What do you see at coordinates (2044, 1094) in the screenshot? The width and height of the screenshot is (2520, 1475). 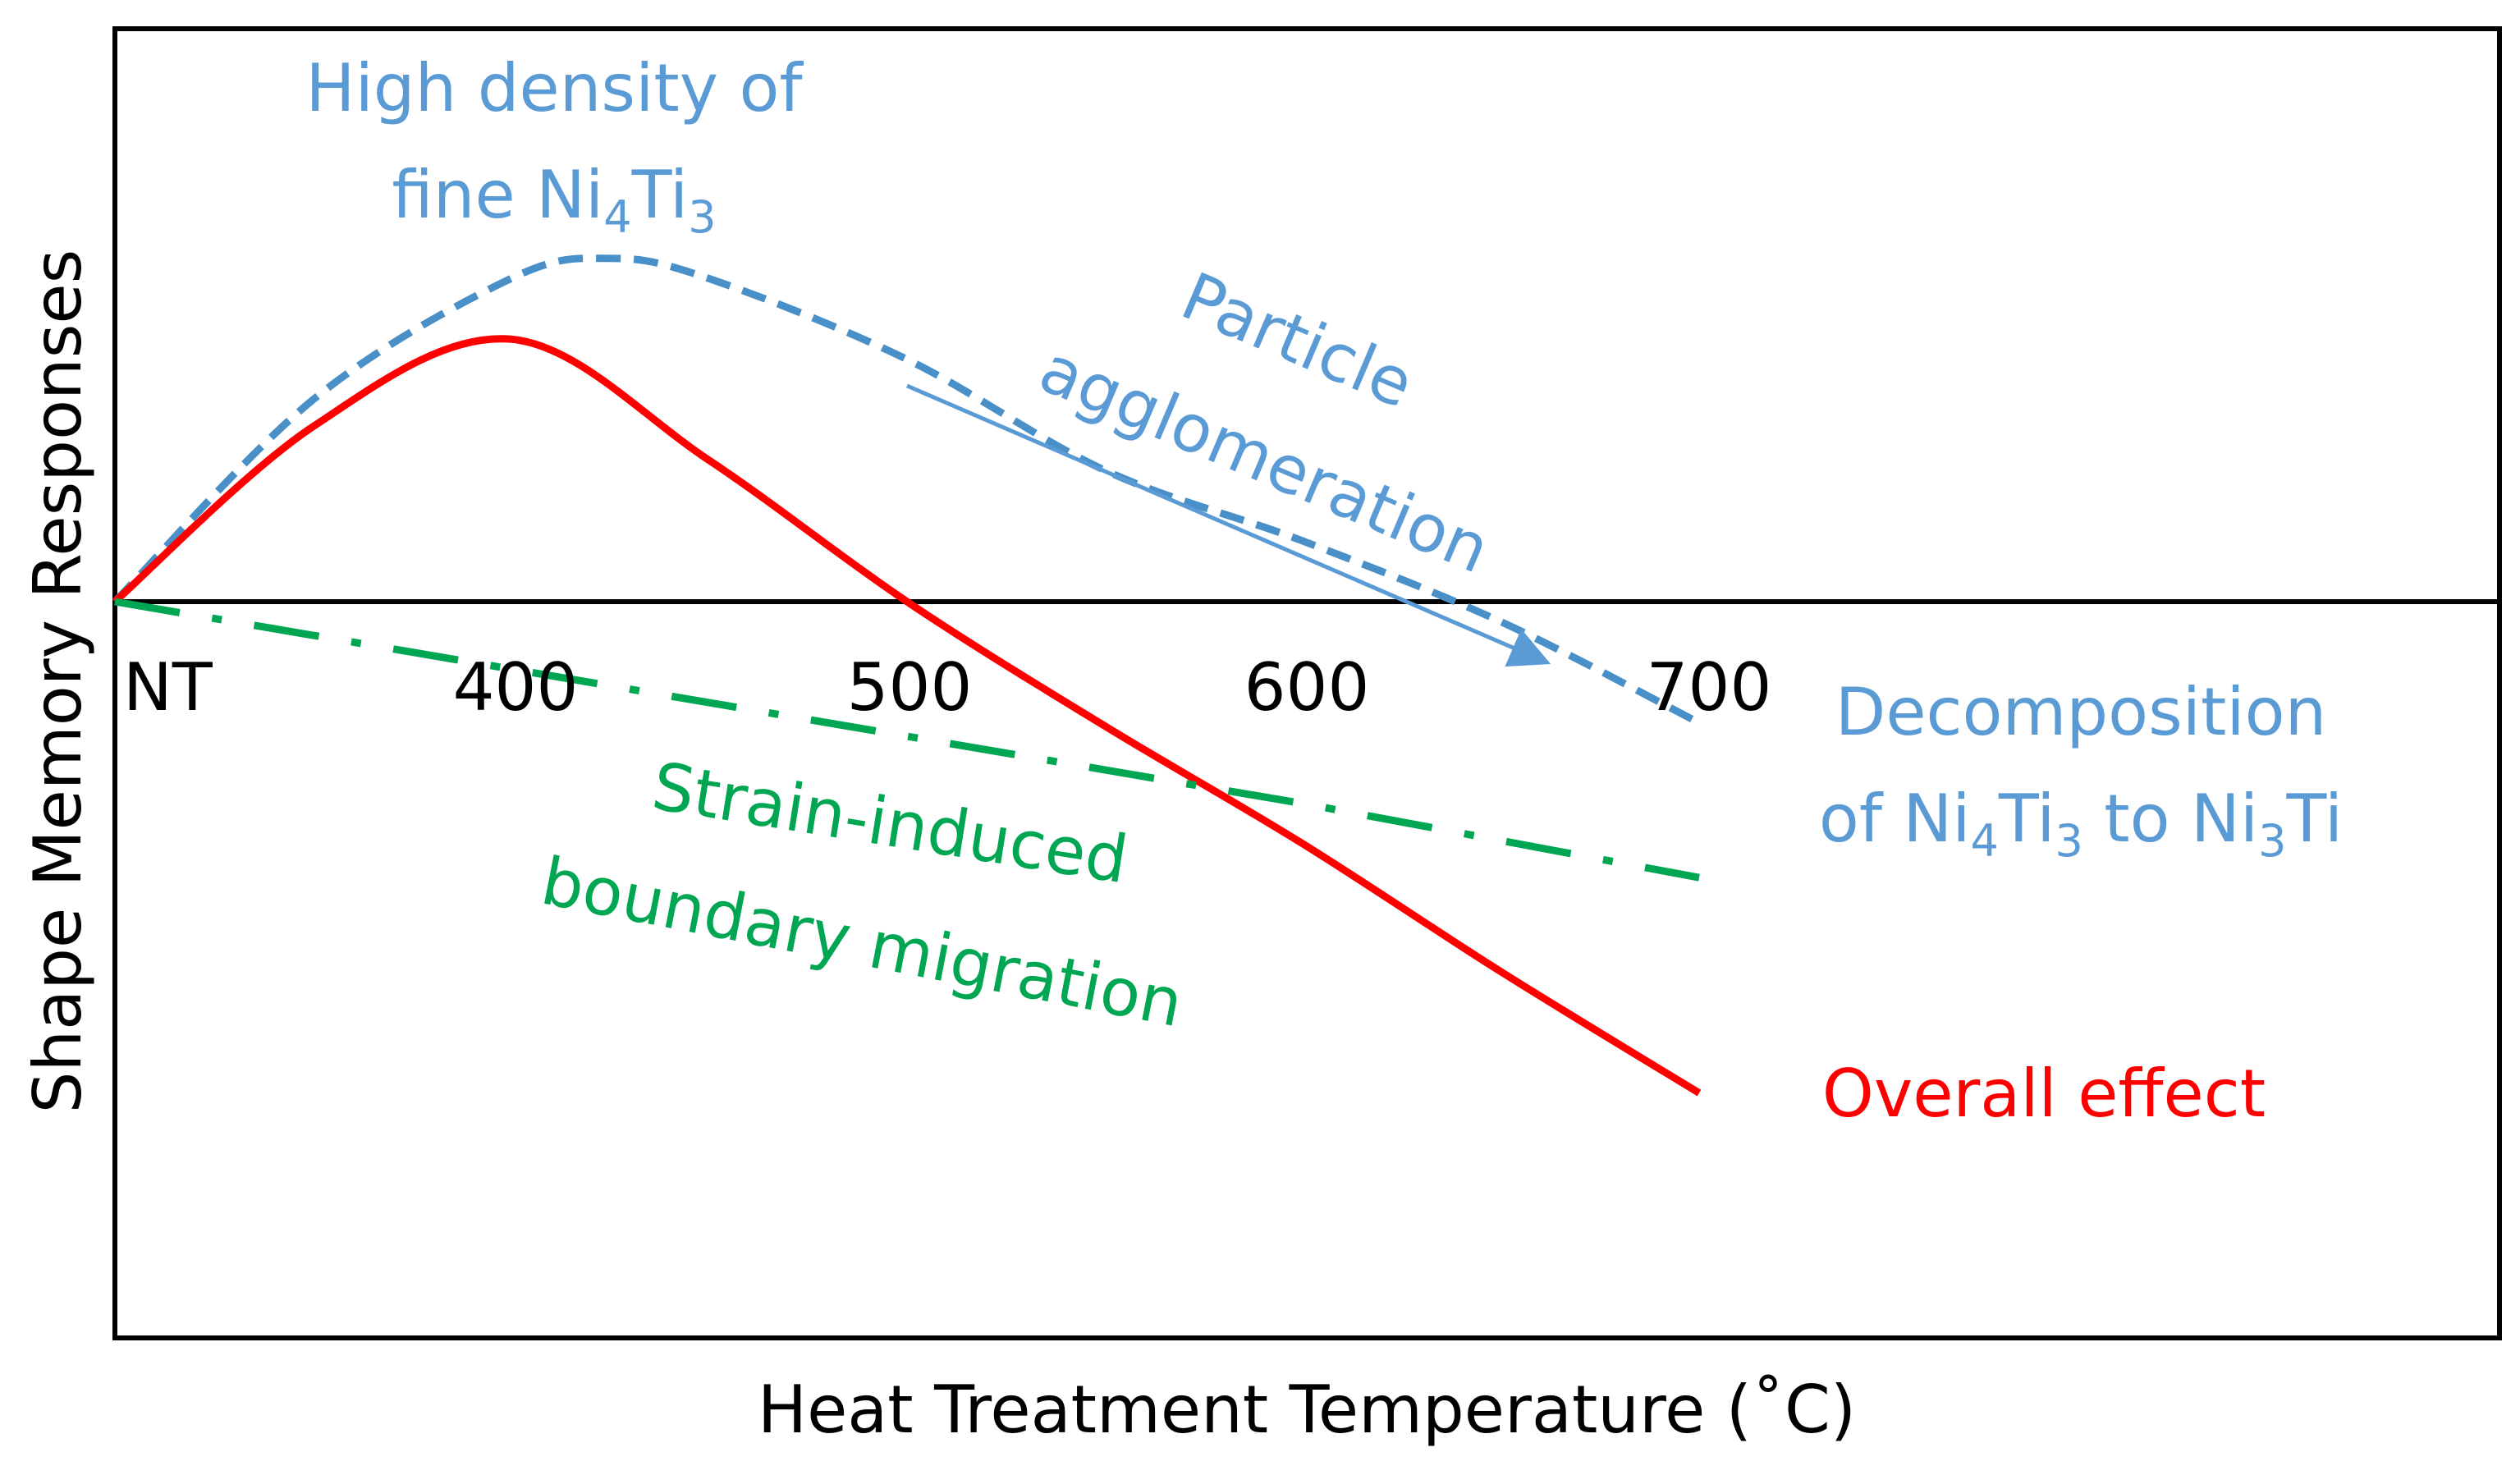 I see `annotation-overall-effect: Overall effect` at bounding box center [2044, 1094].